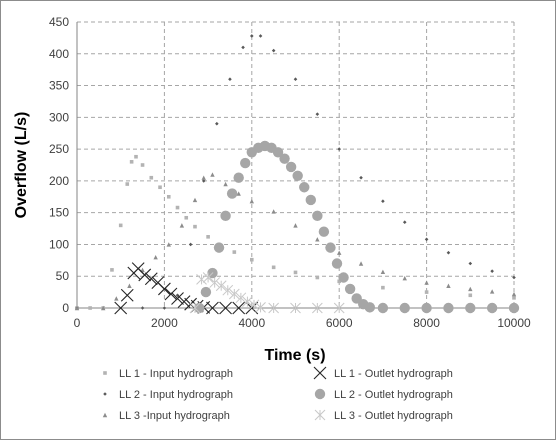 The image size is (556, 440). Describe the element at coordinates (59, 117) in the screenshot. I see `y-tick-label: 300` at that location.